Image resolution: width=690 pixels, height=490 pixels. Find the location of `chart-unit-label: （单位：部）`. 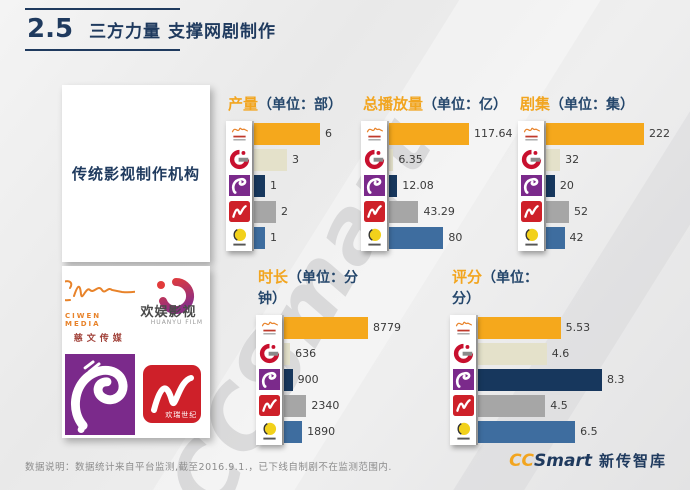

chart-unit-label: （单位：部） is located at coordinates (300, 105).